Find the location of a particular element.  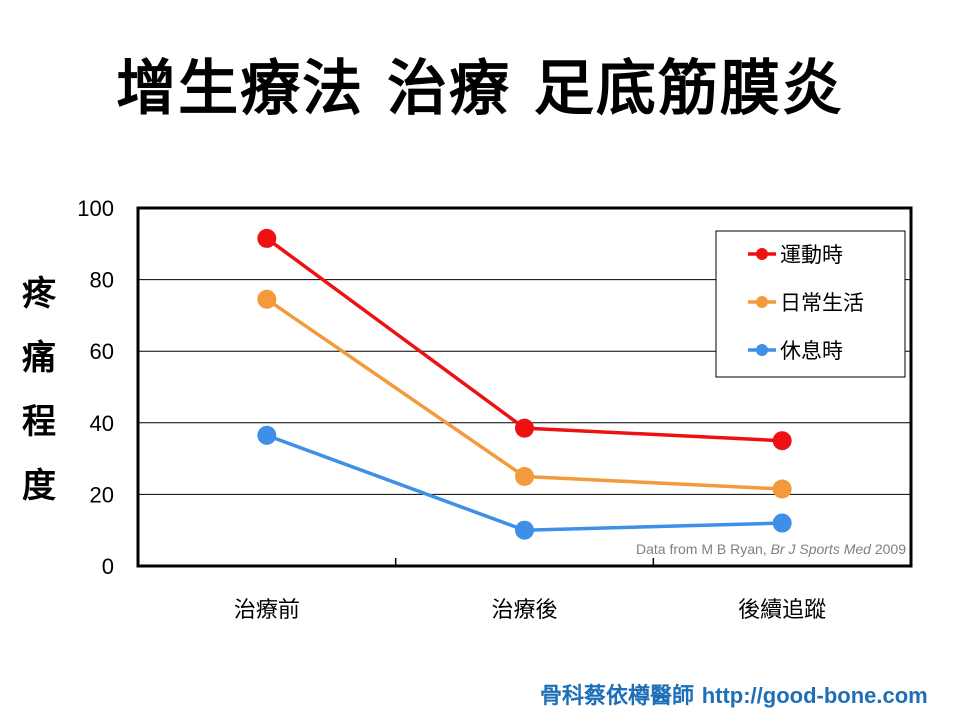

legend-item: 日常生活 is located at coordinates (806, 303).